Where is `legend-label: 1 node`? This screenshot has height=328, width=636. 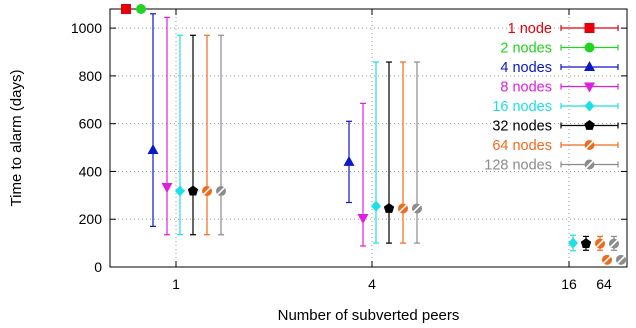 legend-label: 1 node is located at coordinates (530, 29).